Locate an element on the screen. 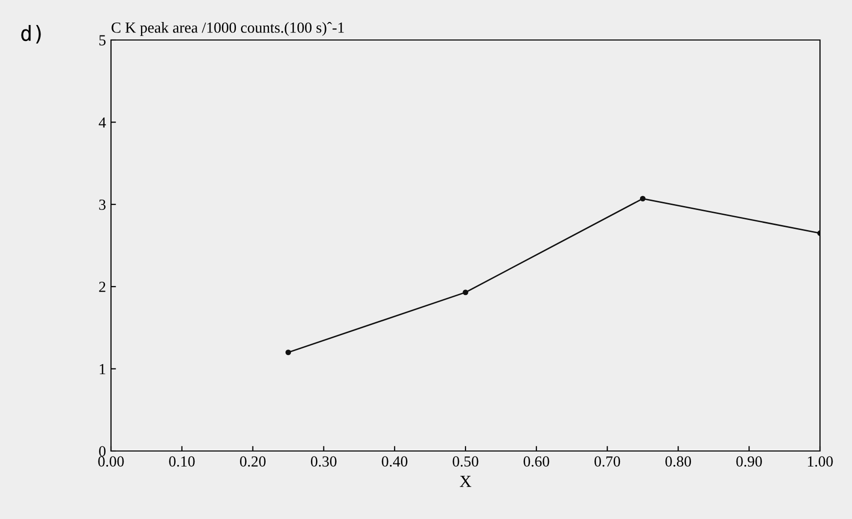  x-tick-label: 0.10 is located at coordinates (182, 461).